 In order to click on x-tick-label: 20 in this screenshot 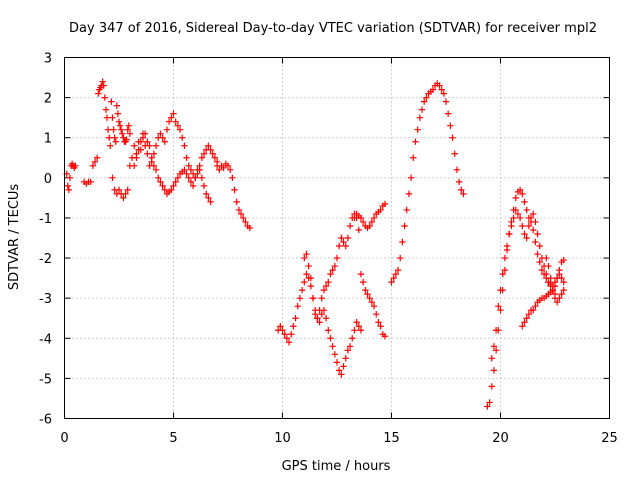, I will do `click(500, 438)`.